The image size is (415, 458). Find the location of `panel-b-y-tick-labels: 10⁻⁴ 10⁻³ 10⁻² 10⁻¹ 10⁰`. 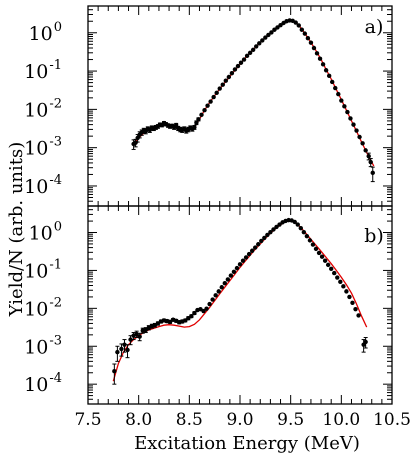

panel-b-y-tick-labels: 10⁻⁴ 10⁻³ 10⁻² 10⁻¹ 10⁰ is located at coordinates (43, 308).